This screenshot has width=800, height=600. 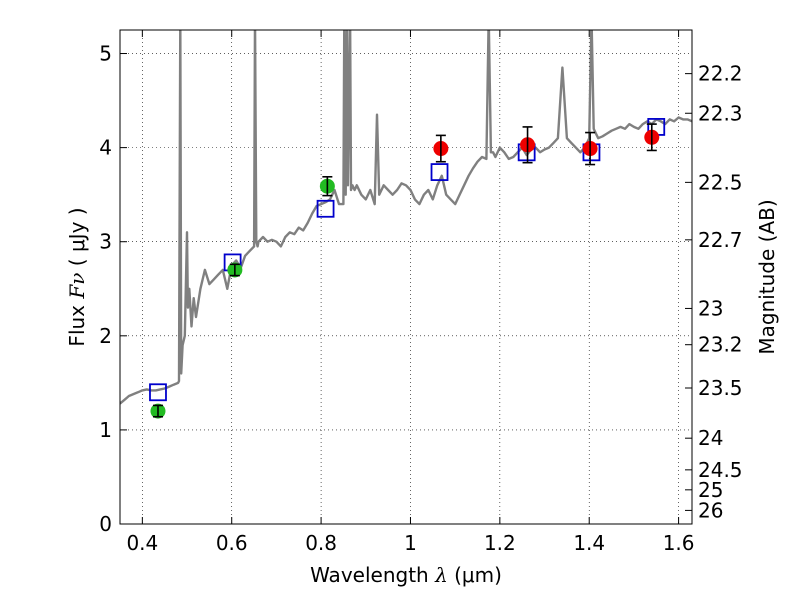 What do you see at coordinates (679, 543) in the screenshot?
I see `x-tick-label: 1.6` at bounding box center [679, 543].